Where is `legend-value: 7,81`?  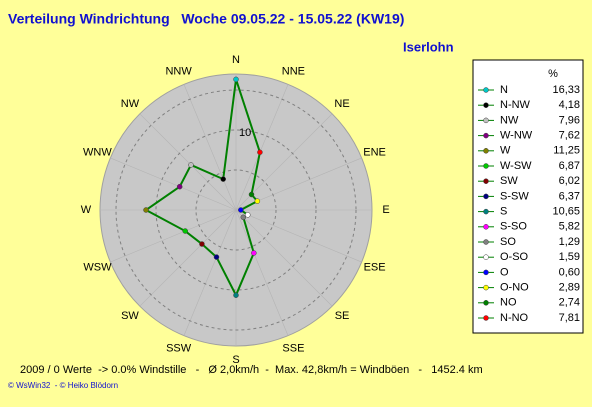 legend-value: 7,81 is located at coordinates (569, 318).